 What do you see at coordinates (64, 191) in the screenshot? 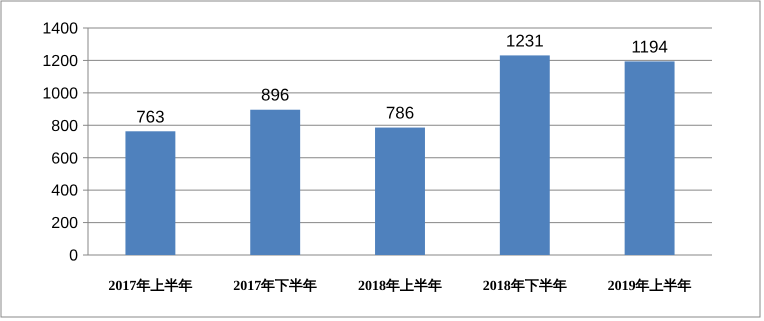
I see `y-tick-label: 400` at bounding box center [64, 191].